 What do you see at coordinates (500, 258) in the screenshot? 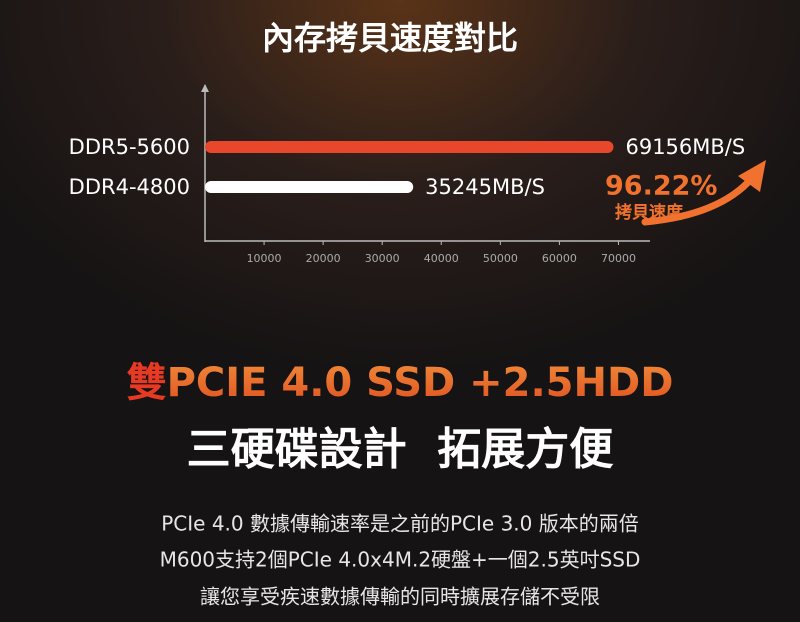
I see `x-tick-label: 50000` at bounding box center [500, 258].